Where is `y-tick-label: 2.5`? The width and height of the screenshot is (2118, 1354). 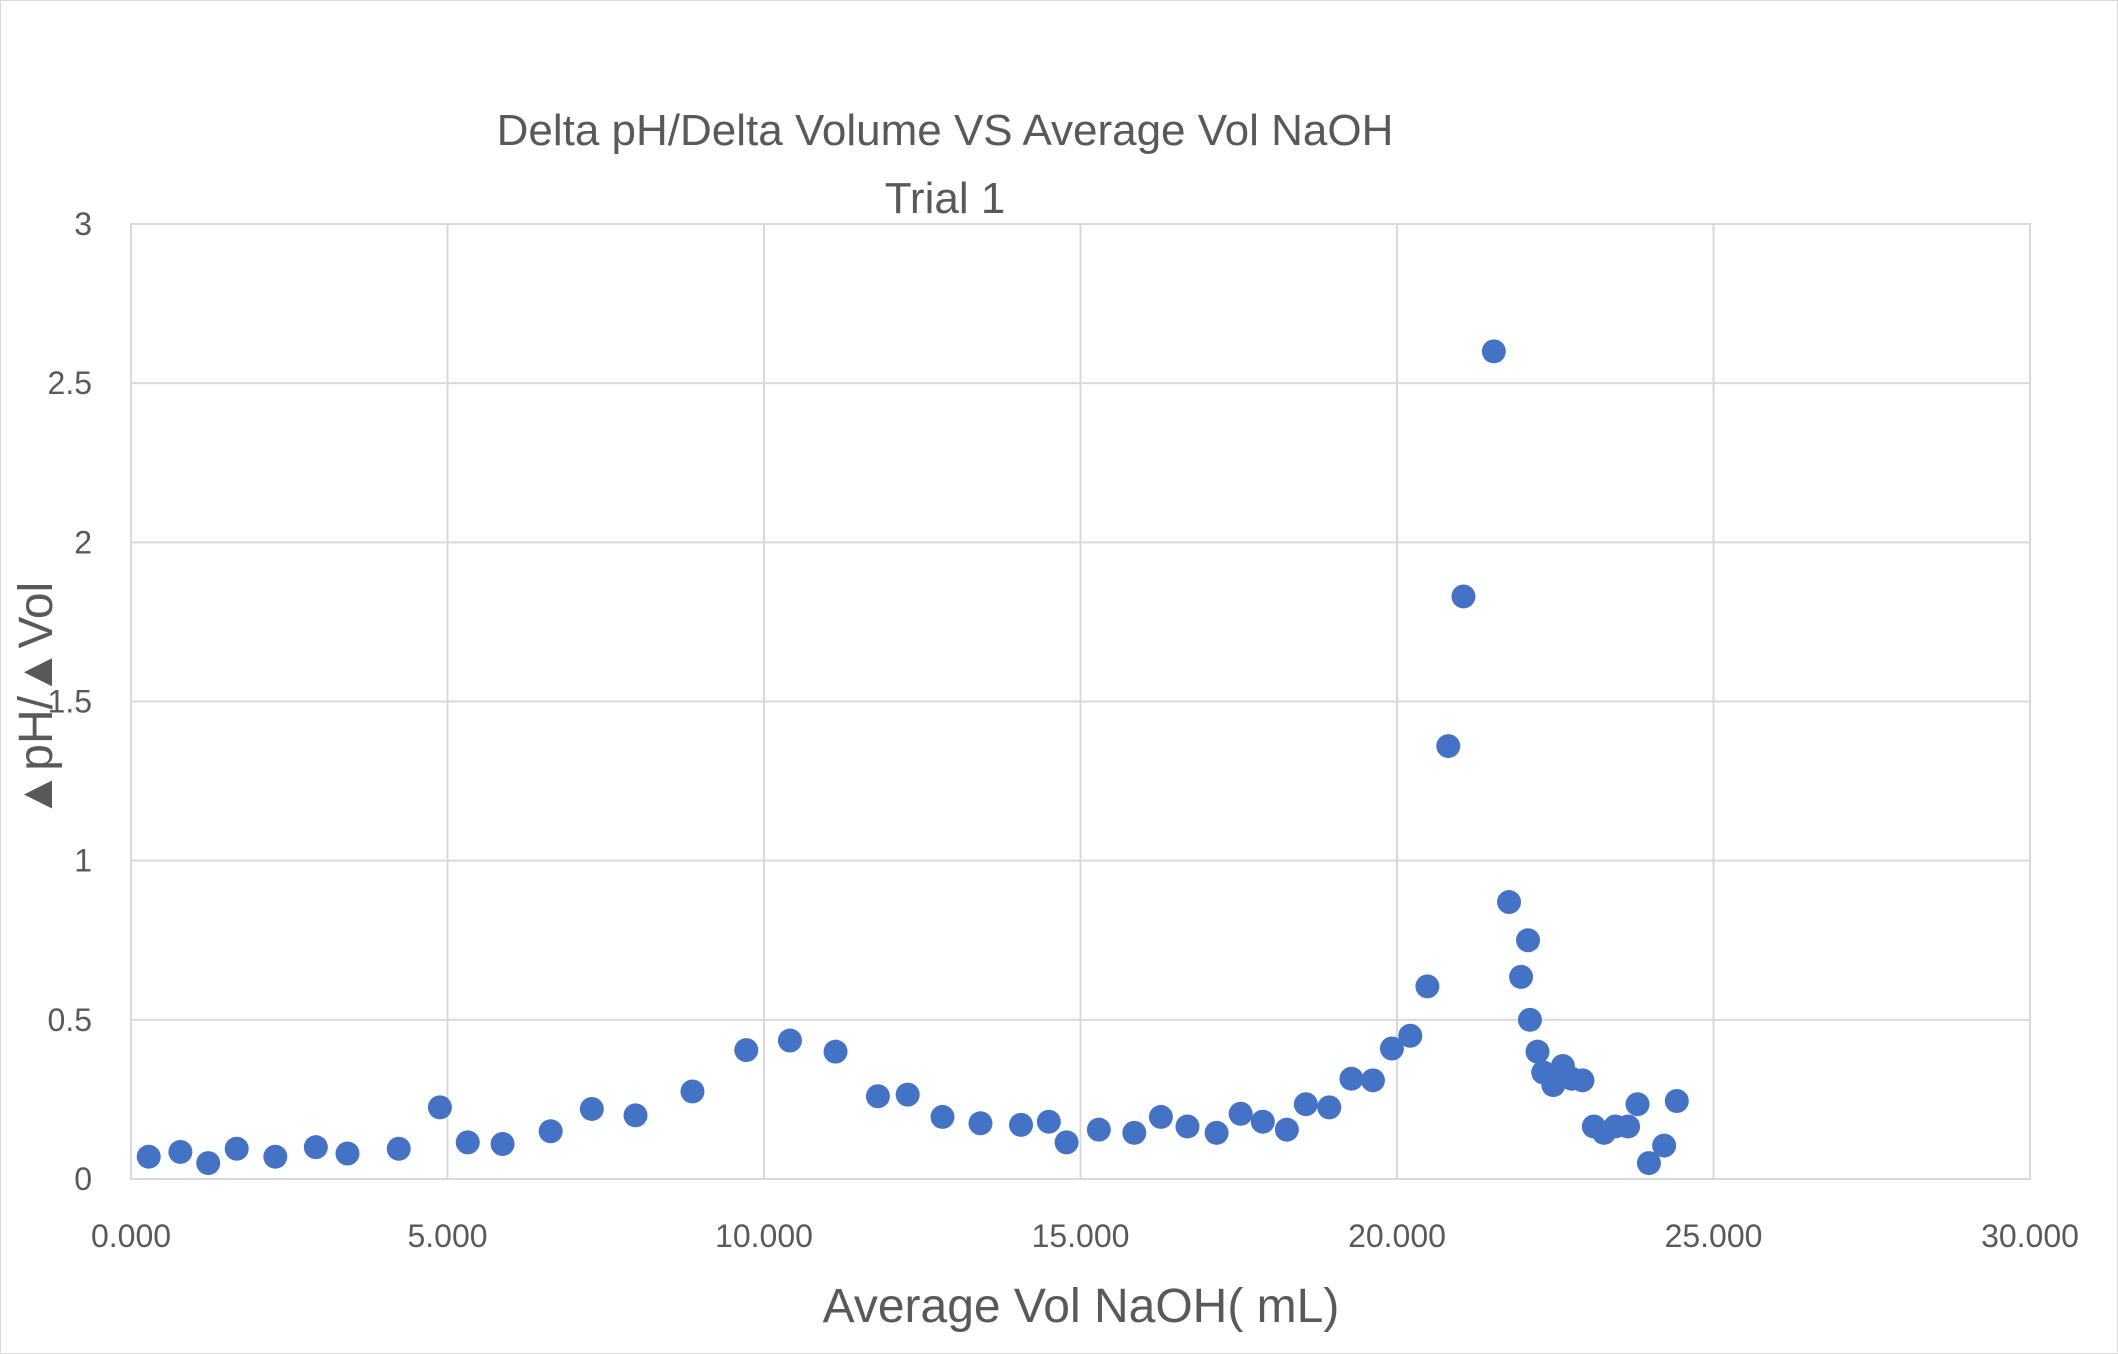
y-tick-label: 2.5 is located at coordinates (70, 383).